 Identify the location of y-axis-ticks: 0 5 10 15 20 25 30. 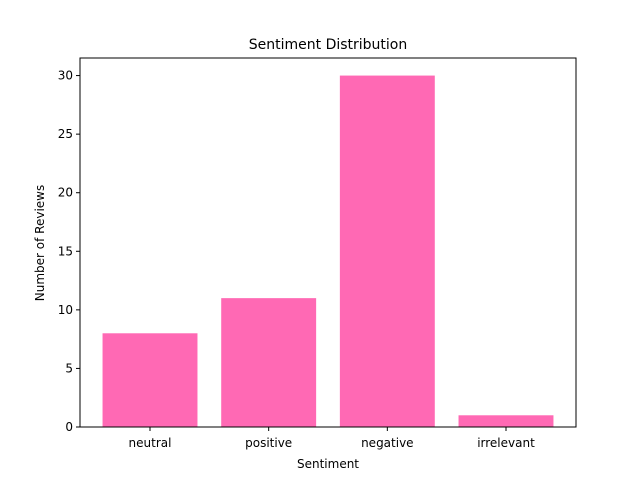
(69, 251).